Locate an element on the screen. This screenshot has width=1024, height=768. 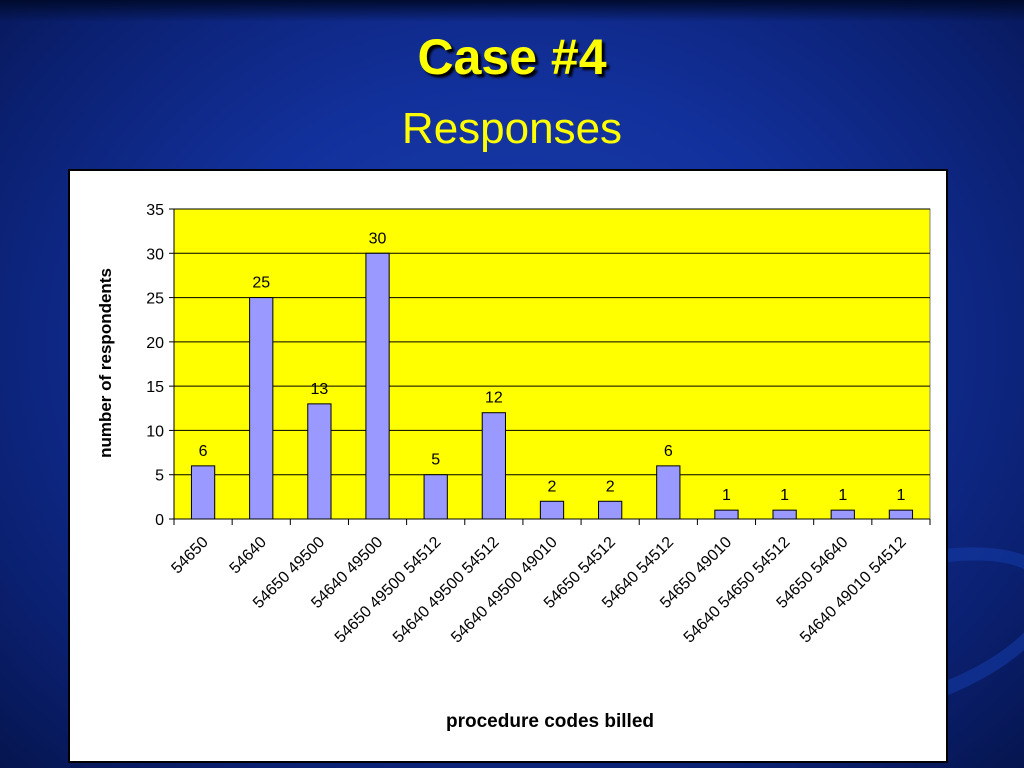
y-tick-labels: 0 5 10 15 20 25 30 35 is located at coordinates (155, 365).